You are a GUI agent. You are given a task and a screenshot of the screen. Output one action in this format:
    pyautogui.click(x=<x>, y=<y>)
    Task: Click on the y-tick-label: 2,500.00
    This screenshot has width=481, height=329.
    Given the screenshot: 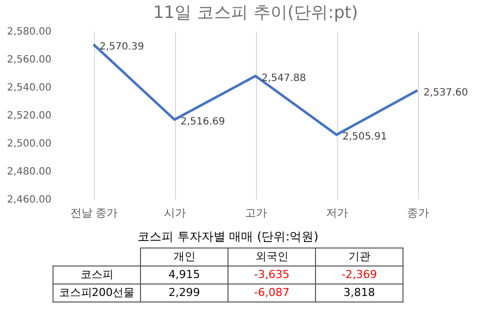 What is the action you would take?
    pyautogui.click(x=29, y=144)
    